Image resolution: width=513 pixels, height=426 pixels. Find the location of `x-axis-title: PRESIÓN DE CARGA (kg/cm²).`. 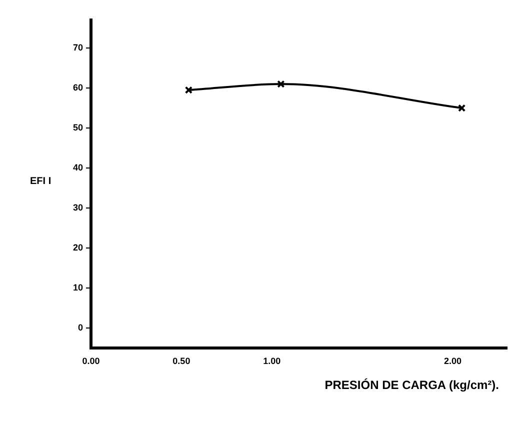

x-axis-title: PRESIÓN DE CARGA (kg/cm²). is located at coordinates (411, 385).